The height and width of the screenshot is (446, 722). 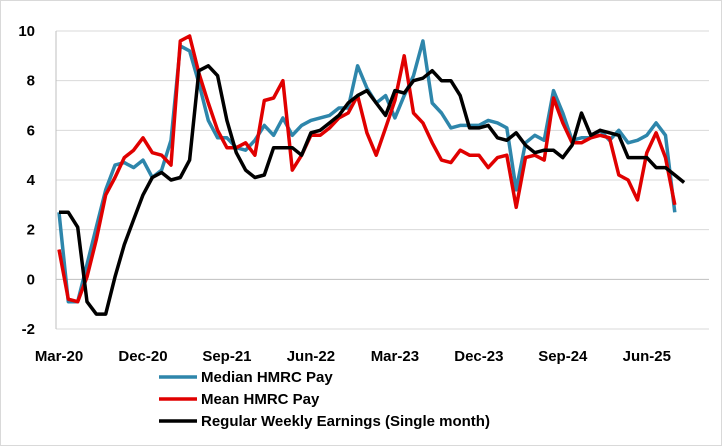 I want to click on y-axis-tick-labels: 10 8 6 4 2 0 -2, so click(x=26, y=180).